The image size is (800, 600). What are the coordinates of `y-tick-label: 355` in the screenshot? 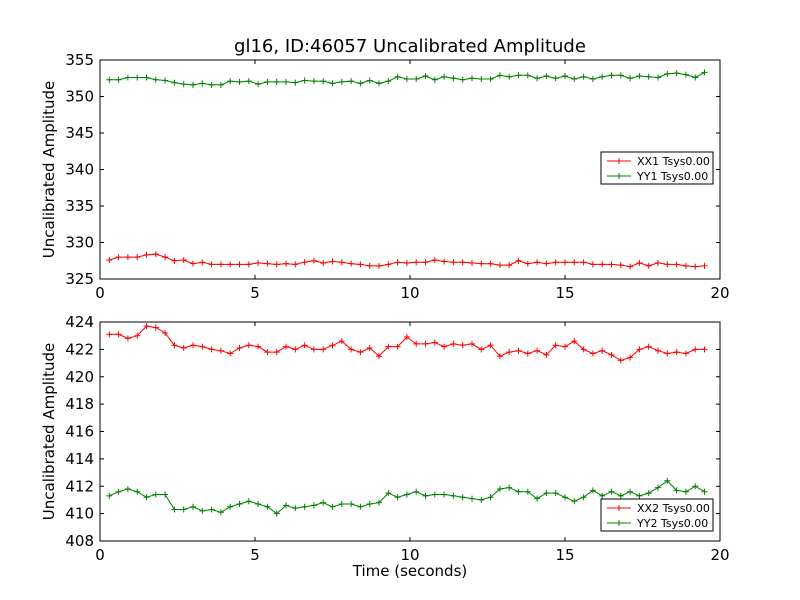 It's located at (79, 60).